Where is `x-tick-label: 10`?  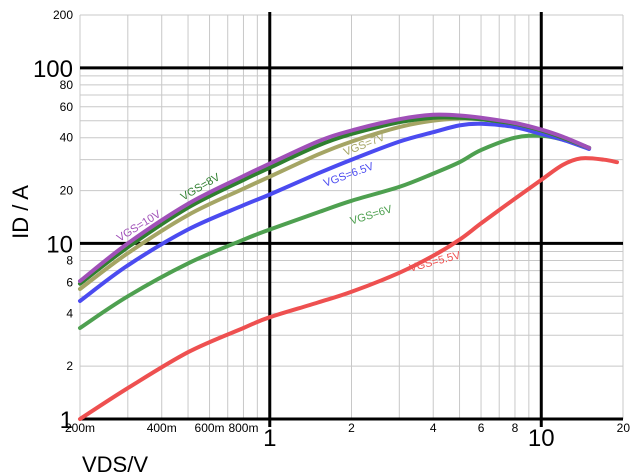 x-tick-label: 10 is located at coordinates (541, 438).